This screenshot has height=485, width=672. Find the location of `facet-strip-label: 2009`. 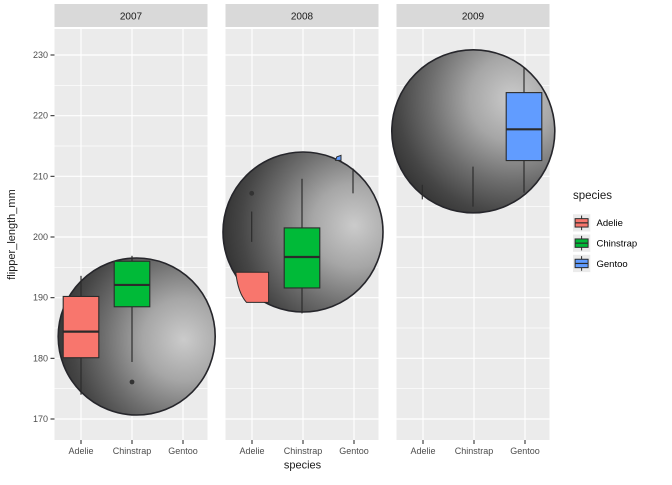

facet-strip-label: 2009 is located at coordinates (473, 17).